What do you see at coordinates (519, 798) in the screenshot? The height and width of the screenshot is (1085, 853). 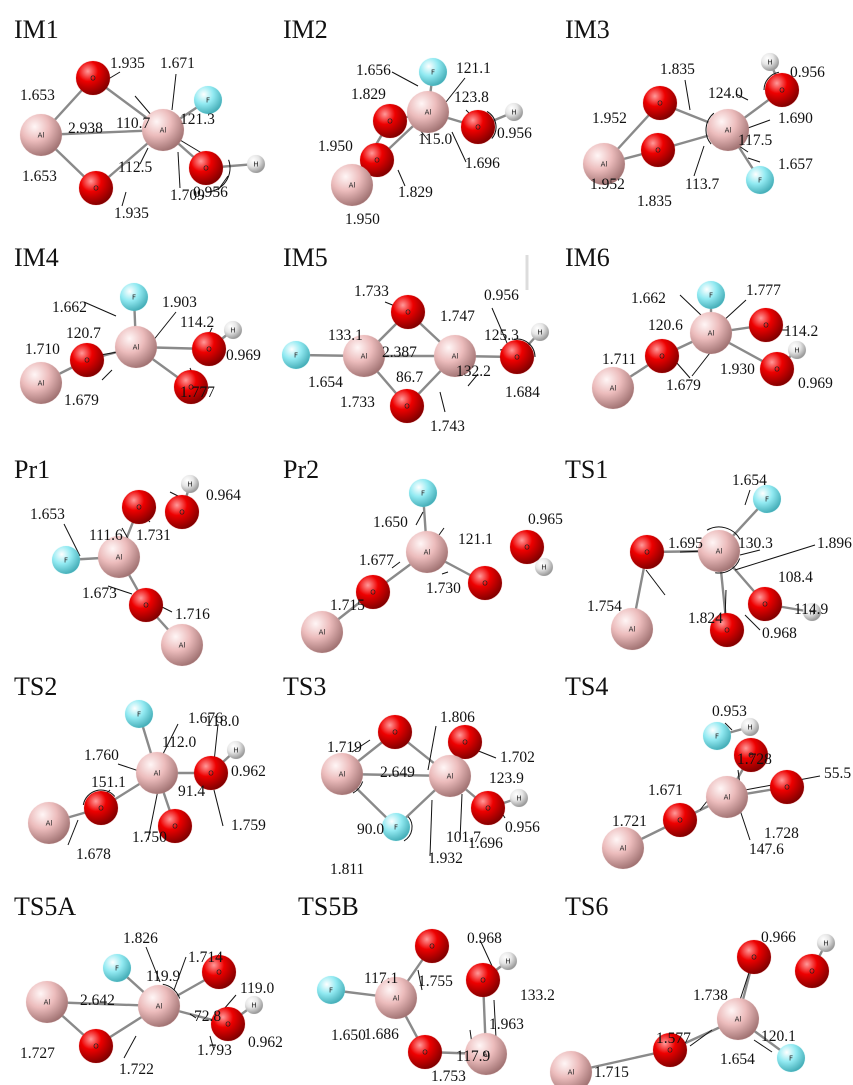 I see `atom-h: H` at bounding box center [519, 798].